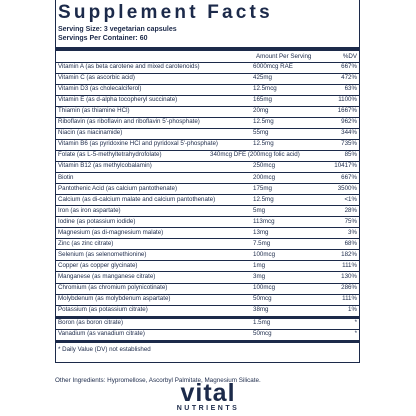 This screenshot has width=416, height=416. Describe the element at coordinates (261, 133) in the screenshot. I see `nutrient-amount: 55mg` at that location.